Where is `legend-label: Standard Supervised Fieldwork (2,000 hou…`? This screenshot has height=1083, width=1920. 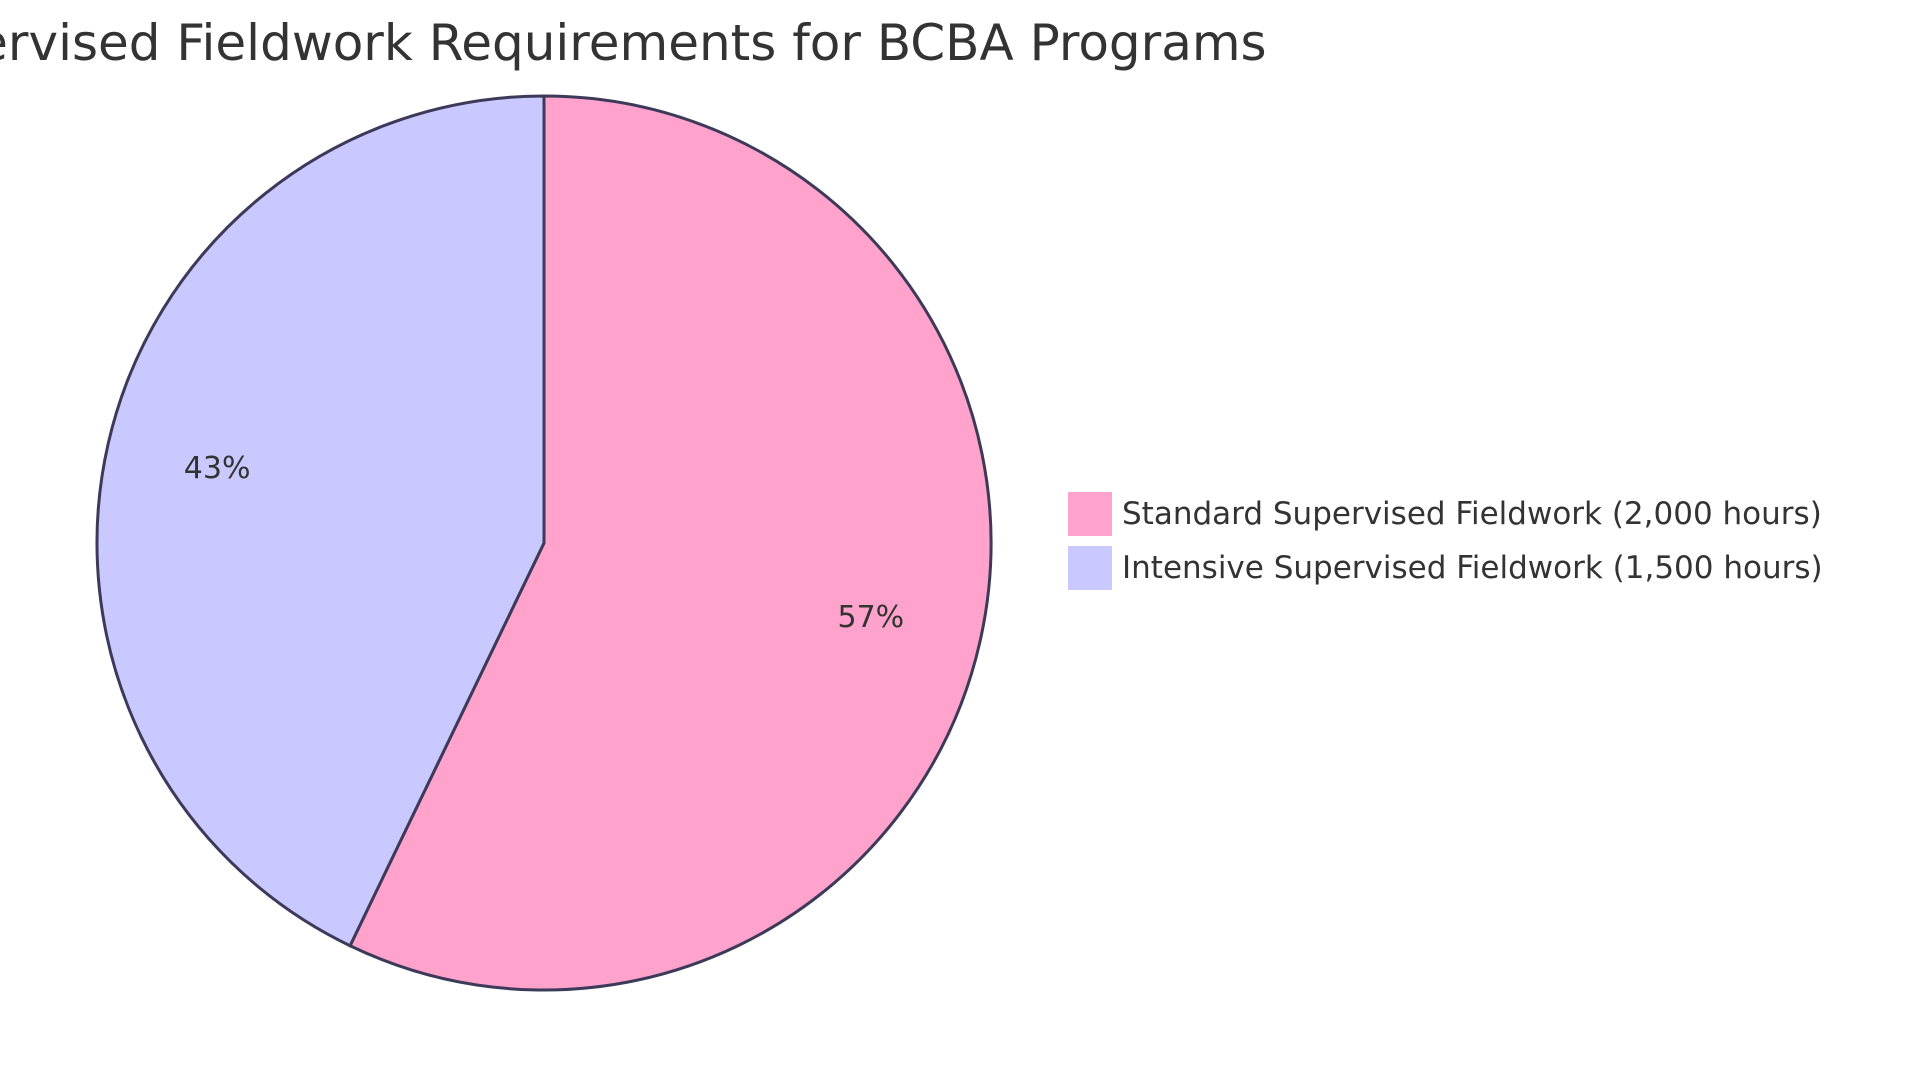
legend-label: Standard Supervised Fieldwork (2,000 hou… is located at coordinates (1472, 514).